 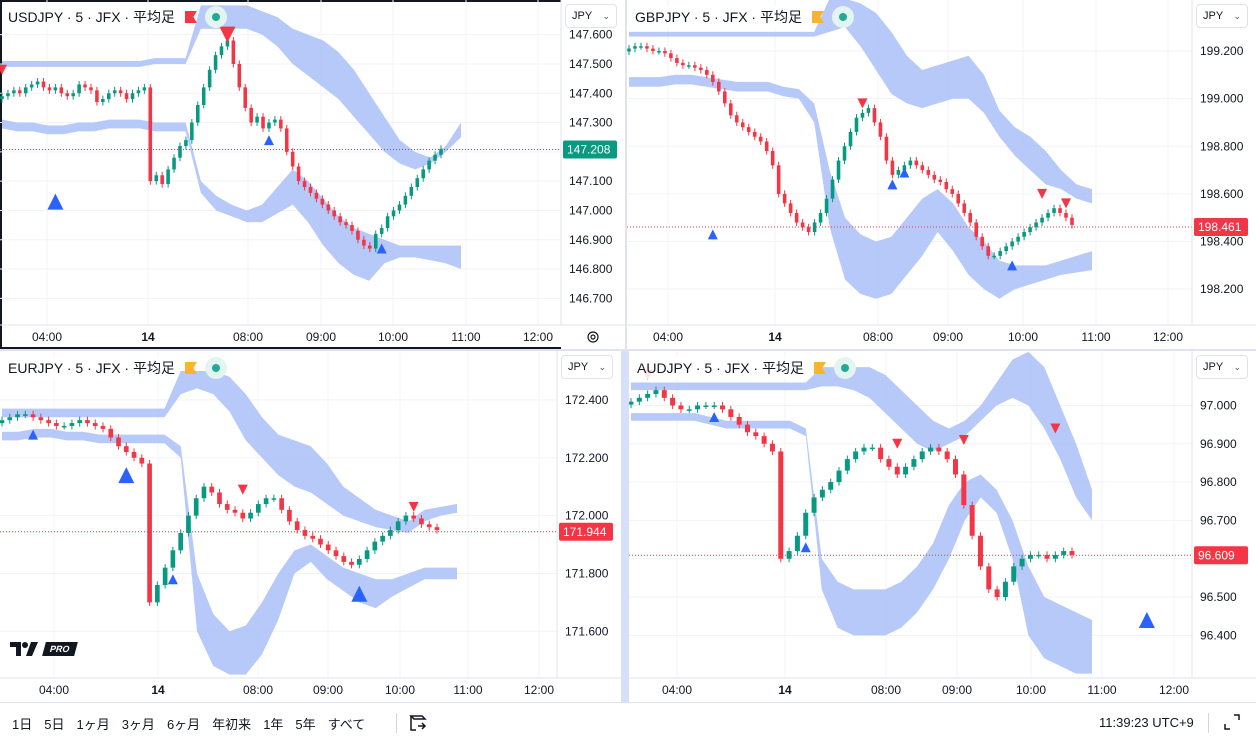 I want to click on symbol-title: AUDJPY · 5 · JFX · 平均足, so click(x=720, y=368).